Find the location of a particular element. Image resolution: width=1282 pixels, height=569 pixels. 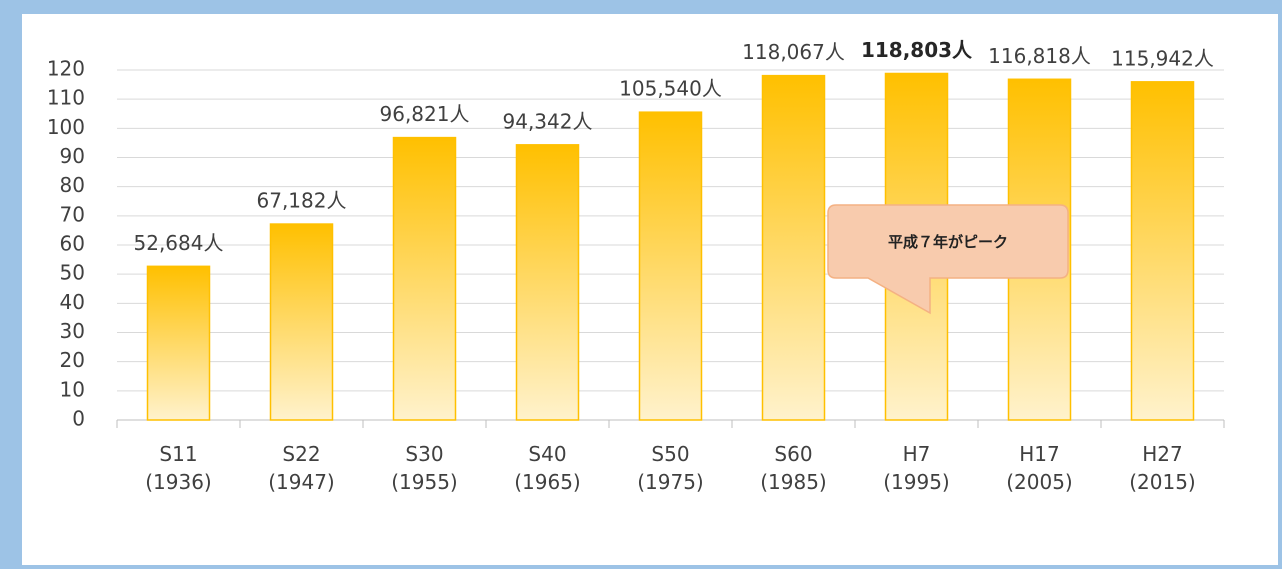

x-tick-label: H17 (2005) is located at coordinates (1039, 468).